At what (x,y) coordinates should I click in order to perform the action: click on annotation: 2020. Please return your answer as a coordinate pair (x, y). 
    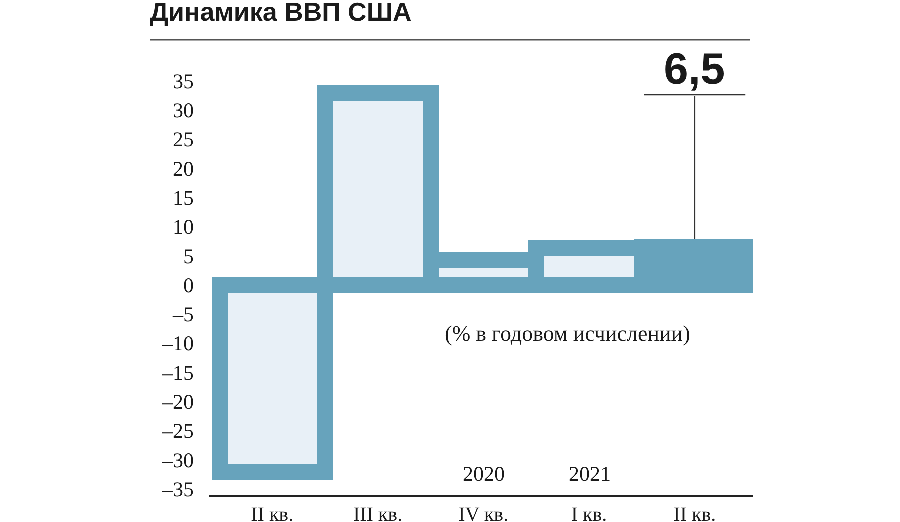
    Looking at the image, I should click on (484, 474).